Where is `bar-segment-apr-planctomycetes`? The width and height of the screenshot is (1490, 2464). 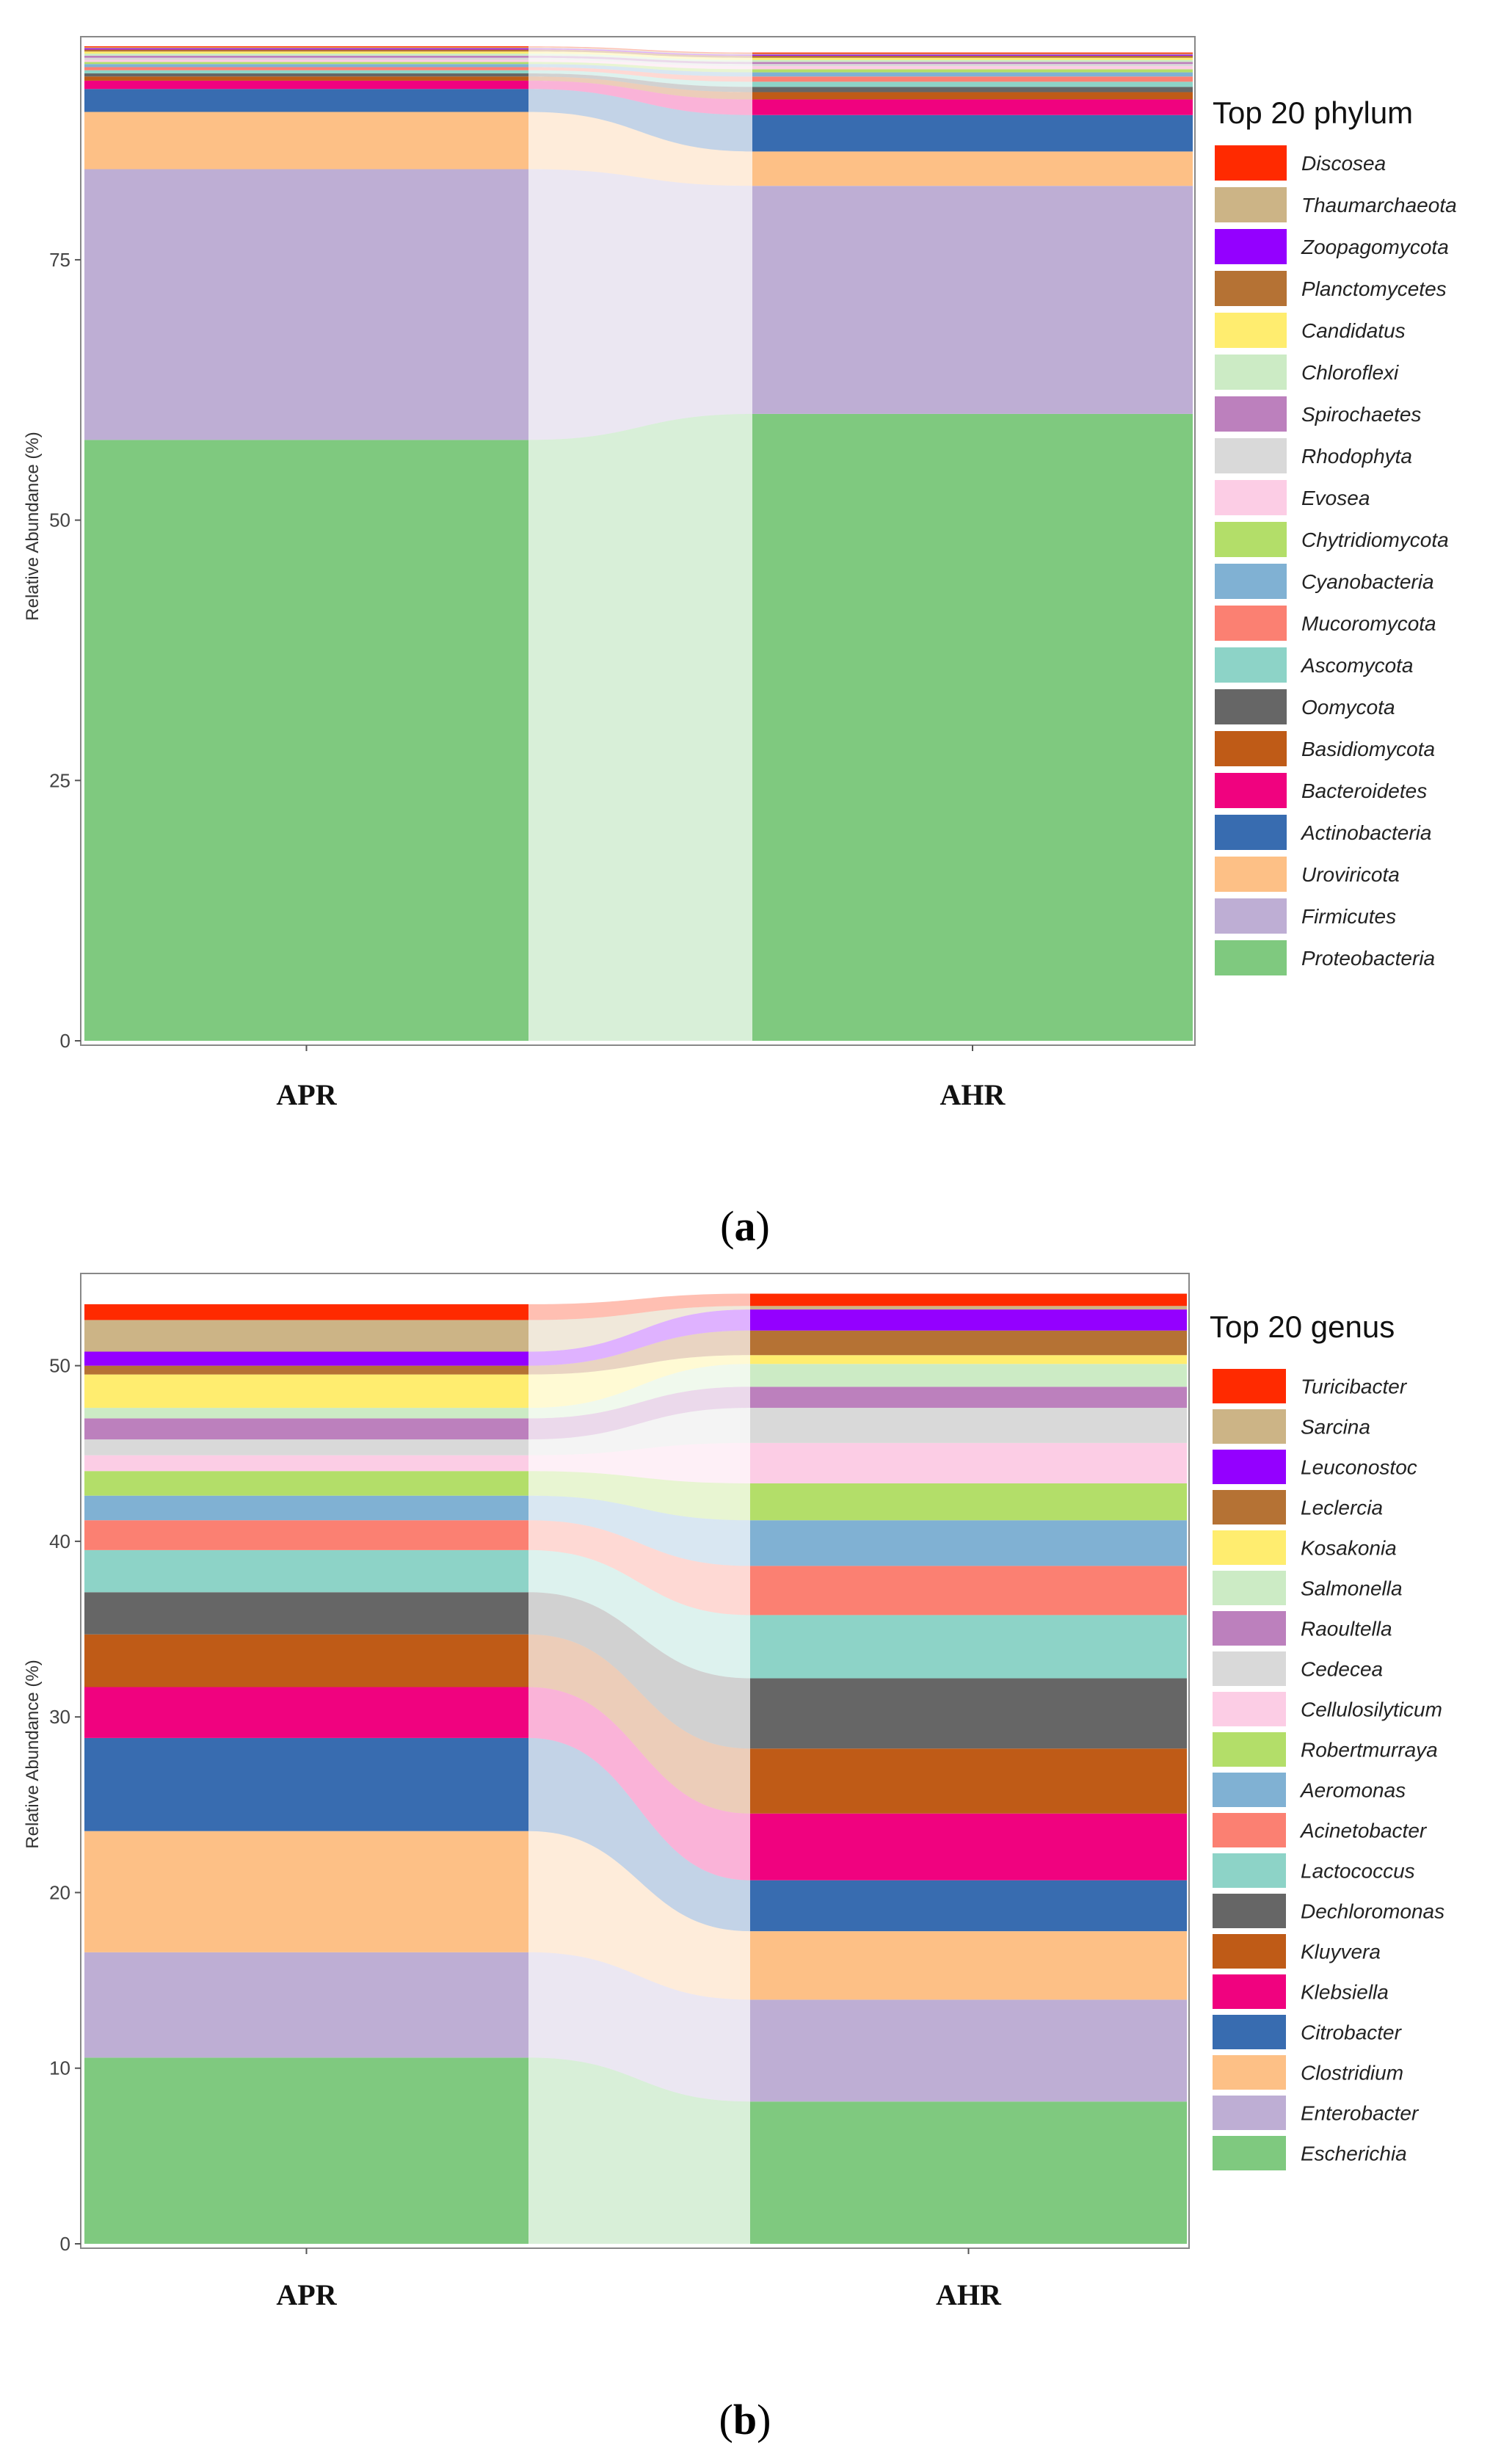 bar-segment-apr-planctomycetes is located at coordinates (306, 50).